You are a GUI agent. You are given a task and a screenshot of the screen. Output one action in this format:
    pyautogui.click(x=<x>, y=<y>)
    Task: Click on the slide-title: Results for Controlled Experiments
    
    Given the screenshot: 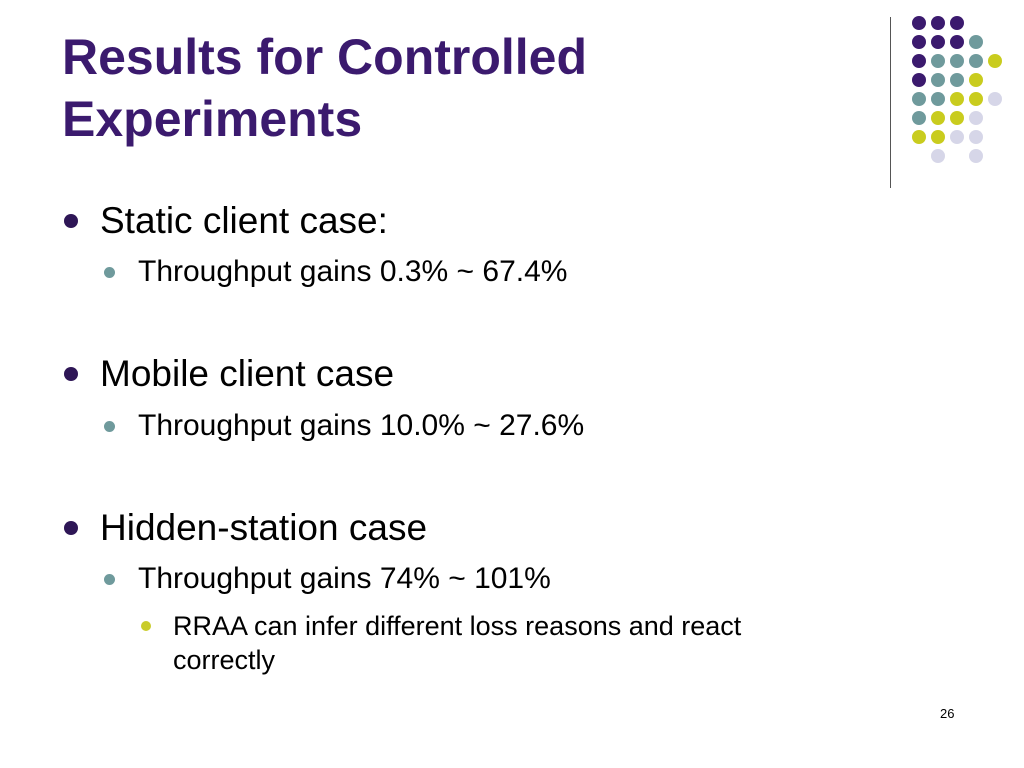 What is the action you would take?
    pyautogui.click(x=462, y=88)
    